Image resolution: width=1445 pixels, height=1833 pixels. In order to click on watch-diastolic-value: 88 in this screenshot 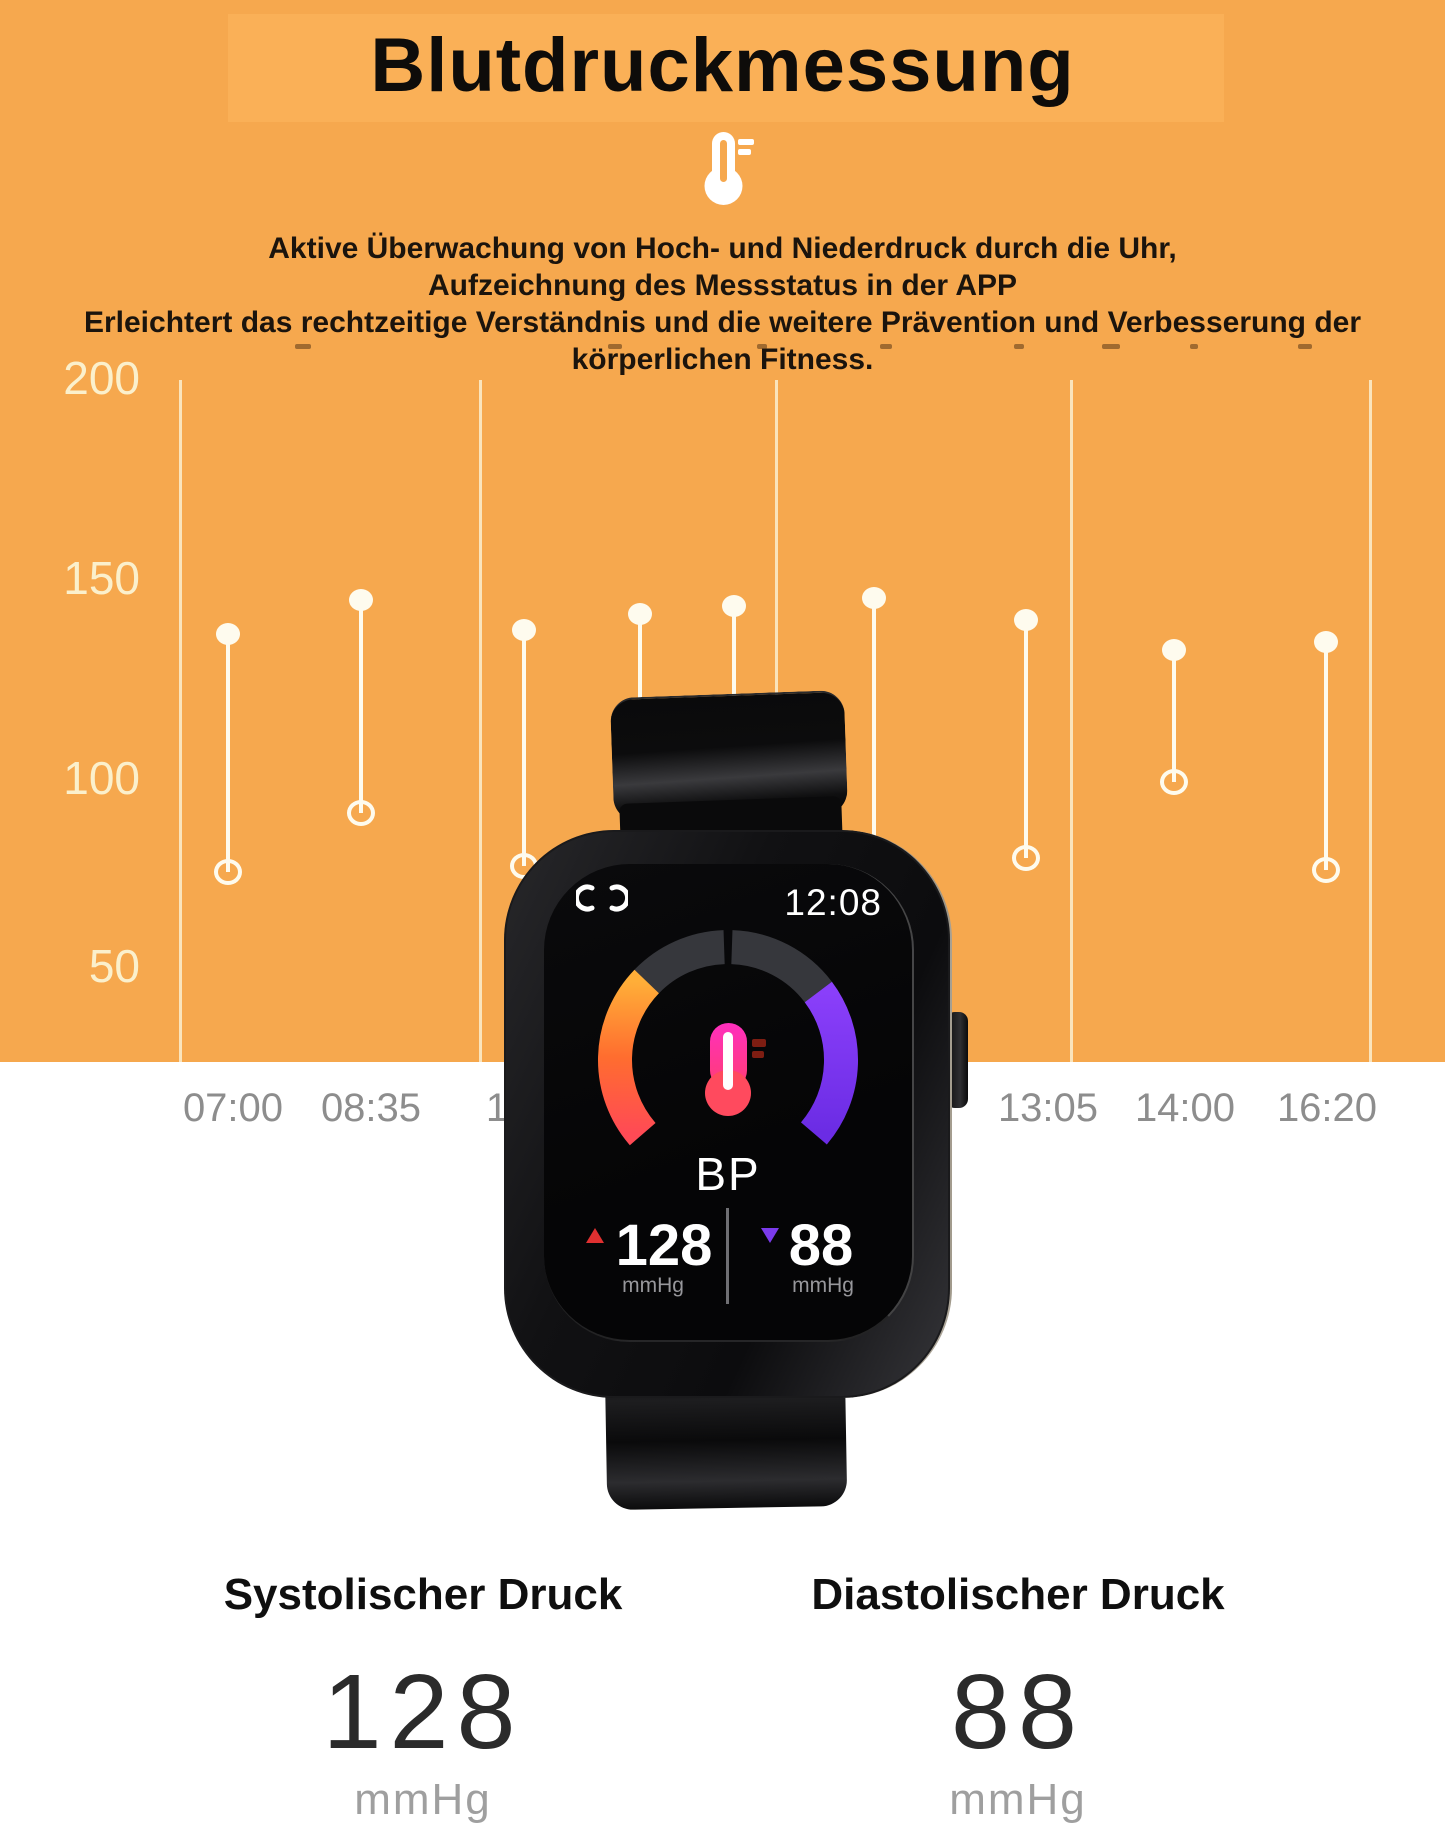, I will do `click(821, 1245)`.